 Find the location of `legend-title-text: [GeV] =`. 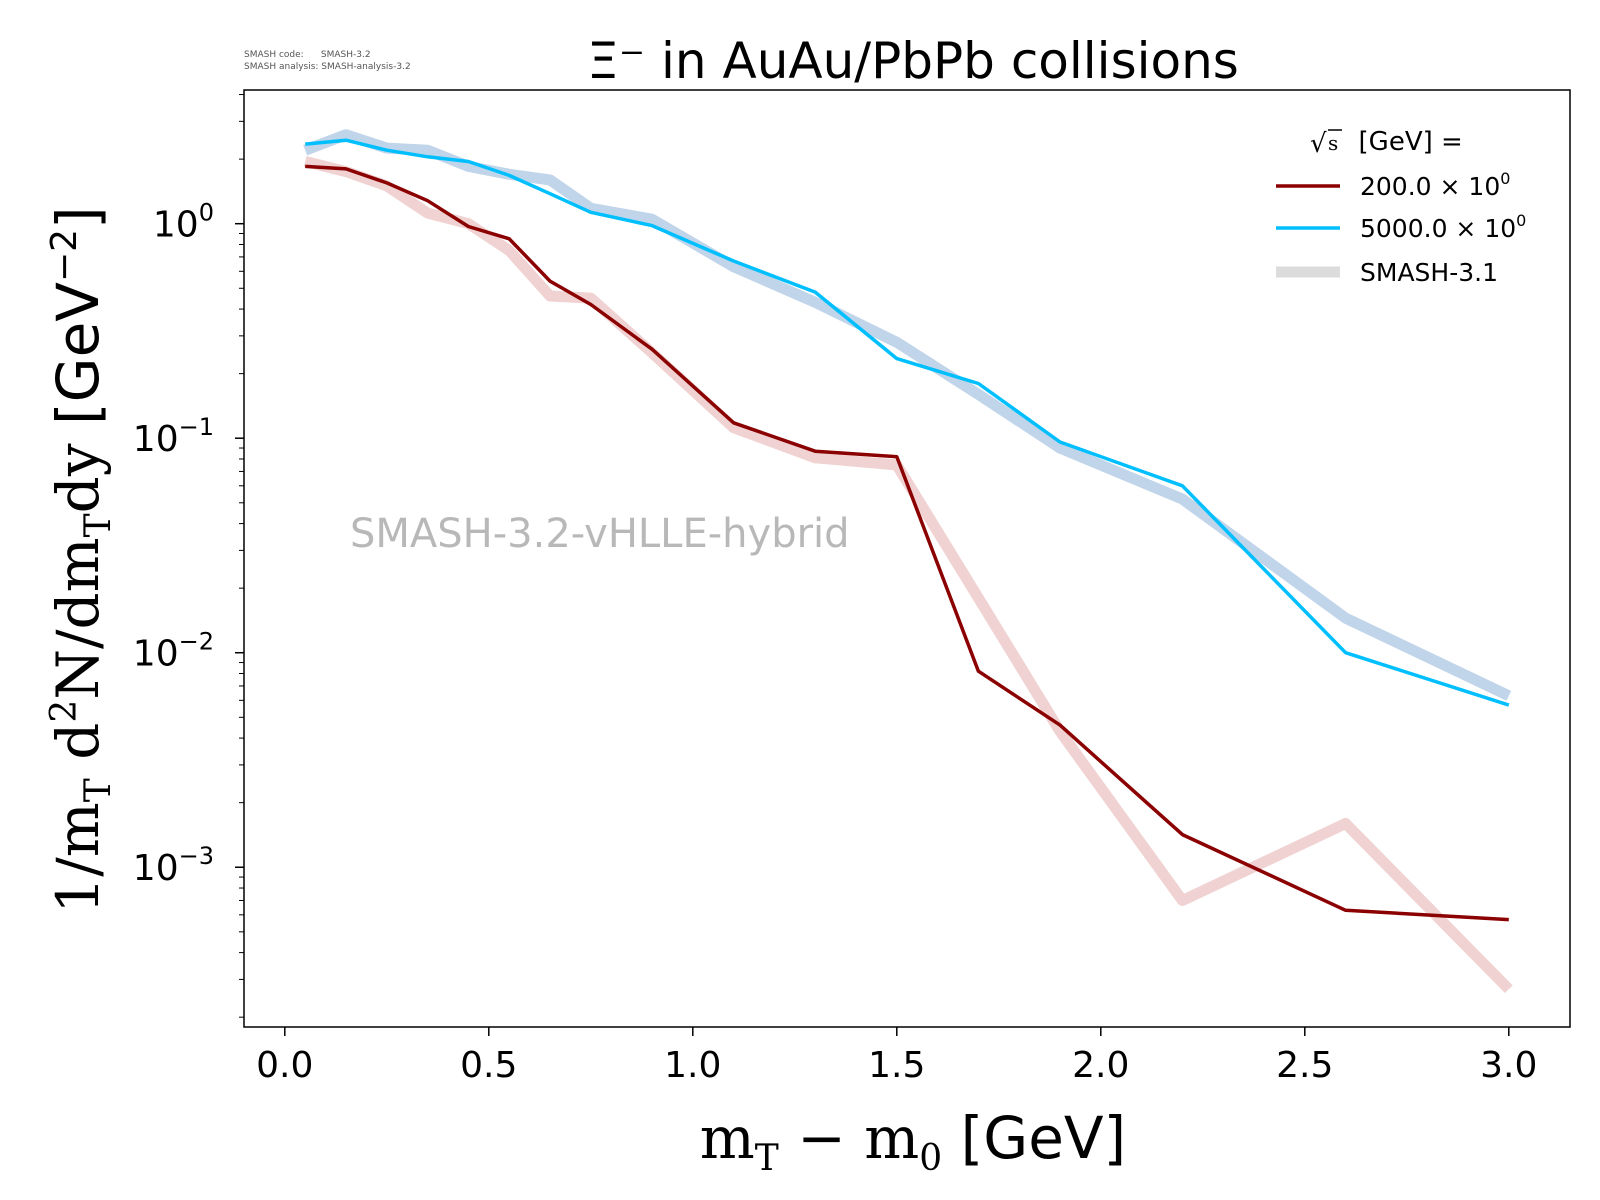

legend-title-text: [GeV] = is located at coordinates (1402, 142).